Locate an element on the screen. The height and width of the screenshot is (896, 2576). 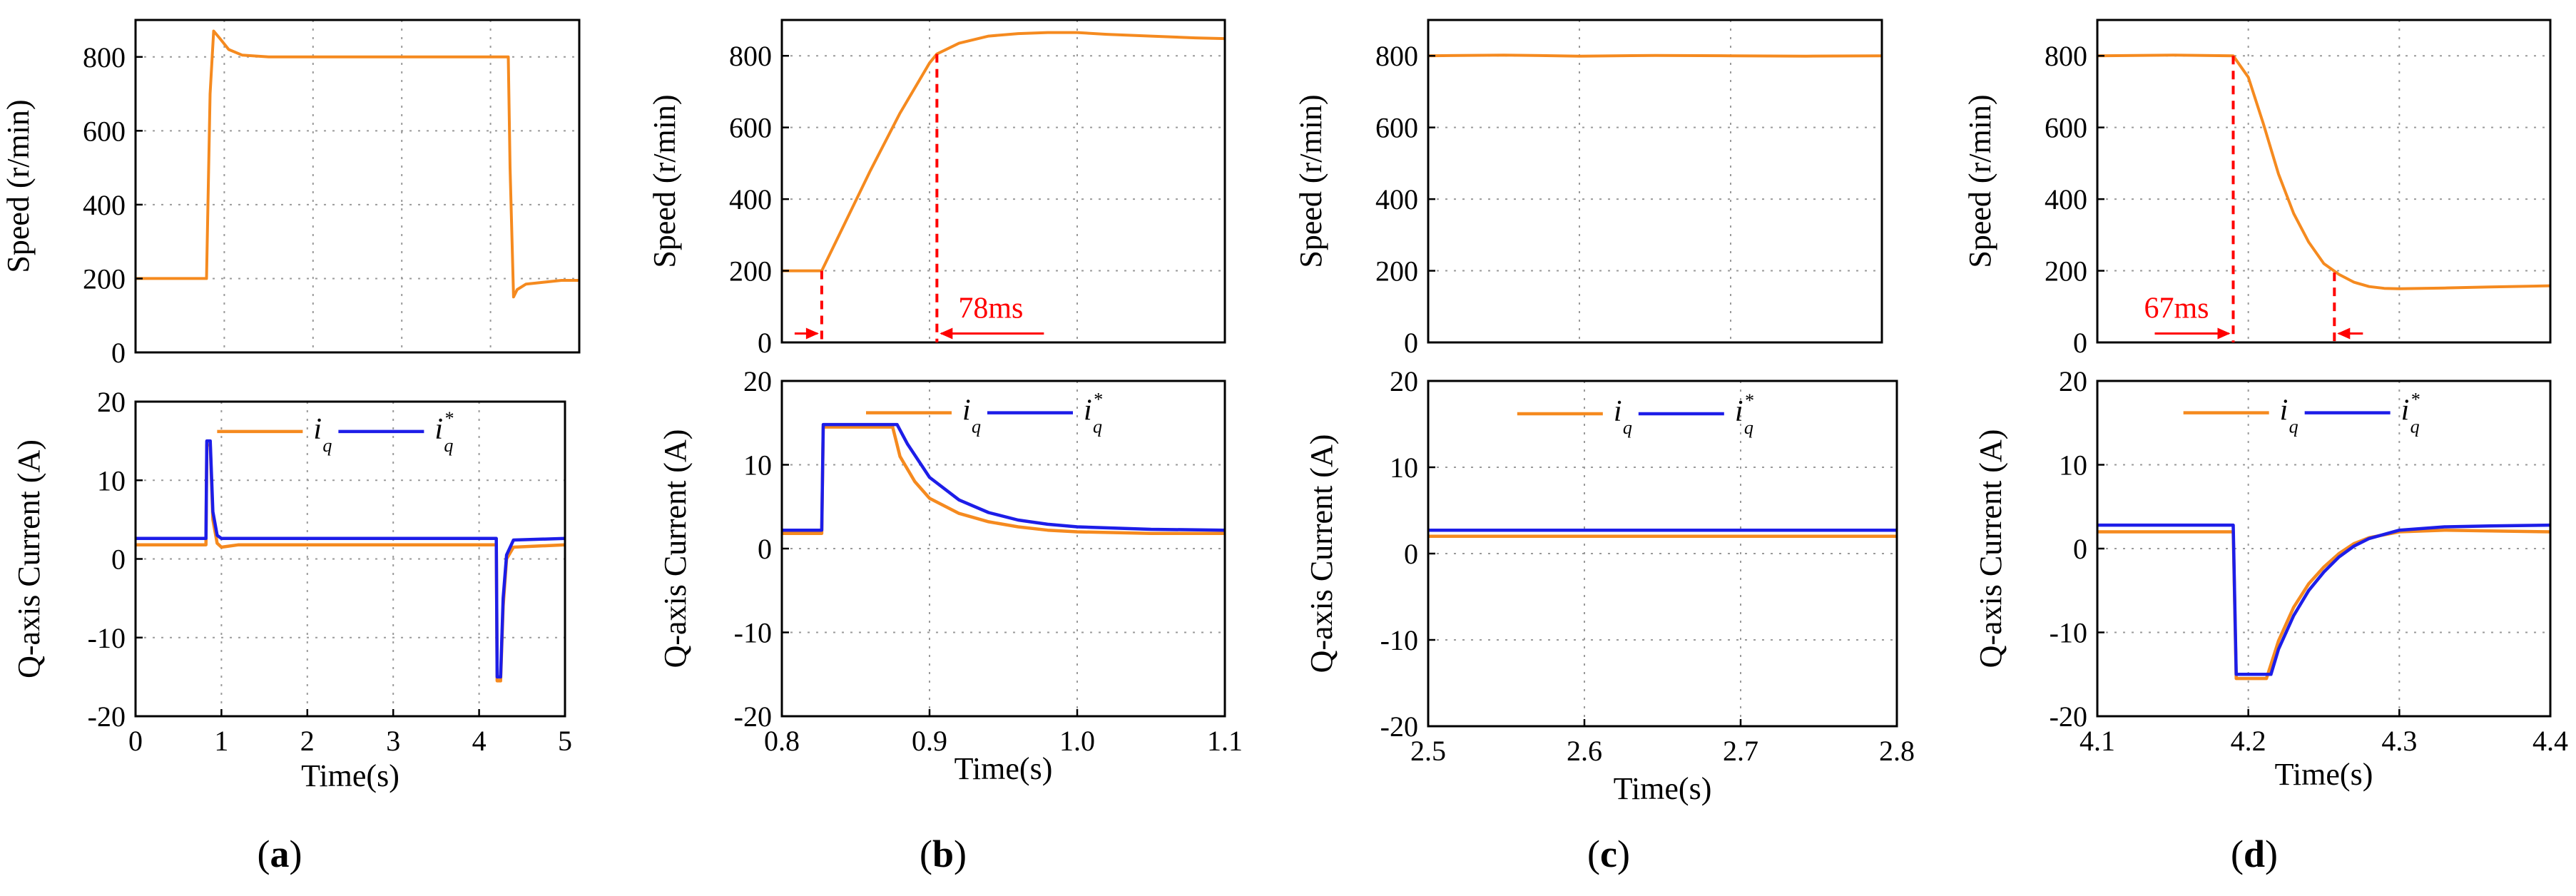
annotation-arrowhead-right is located at coordinates (2344, 333).